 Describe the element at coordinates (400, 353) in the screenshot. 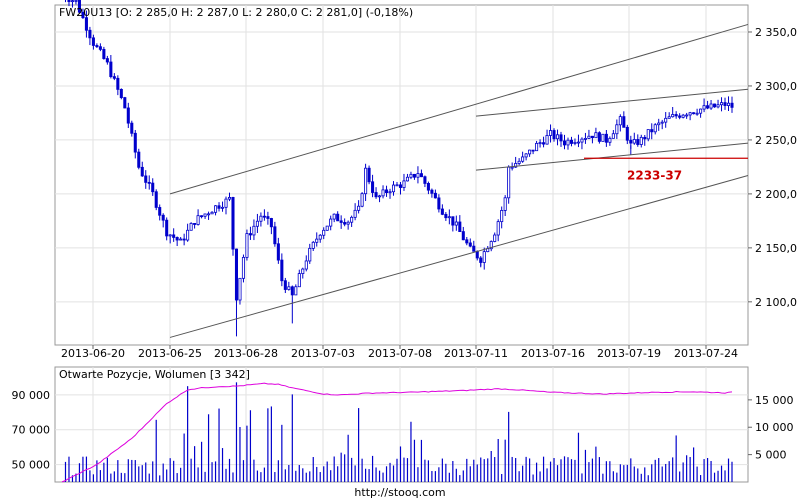

I see `x-tick-label: 2013-07-08` at that location.